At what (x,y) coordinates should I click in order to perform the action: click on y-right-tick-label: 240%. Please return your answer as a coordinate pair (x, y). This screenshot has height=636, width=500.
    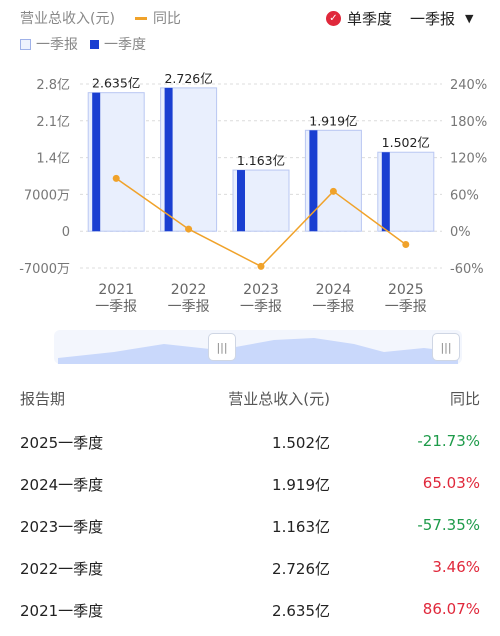
    Looking at the image, I should click on (468, 85).